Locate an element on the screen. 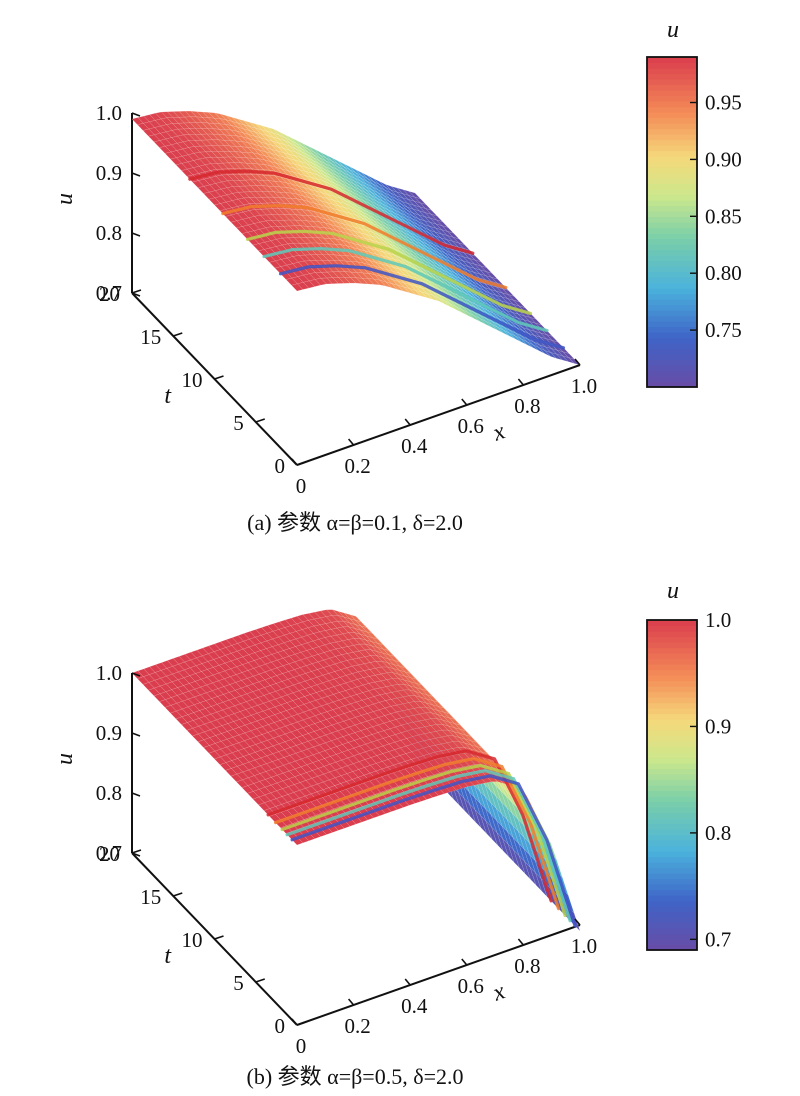 The width and height of the screenshot is (800, 1096). colorbar-tick-label: 0.75 is located at coordinates (723, 330).